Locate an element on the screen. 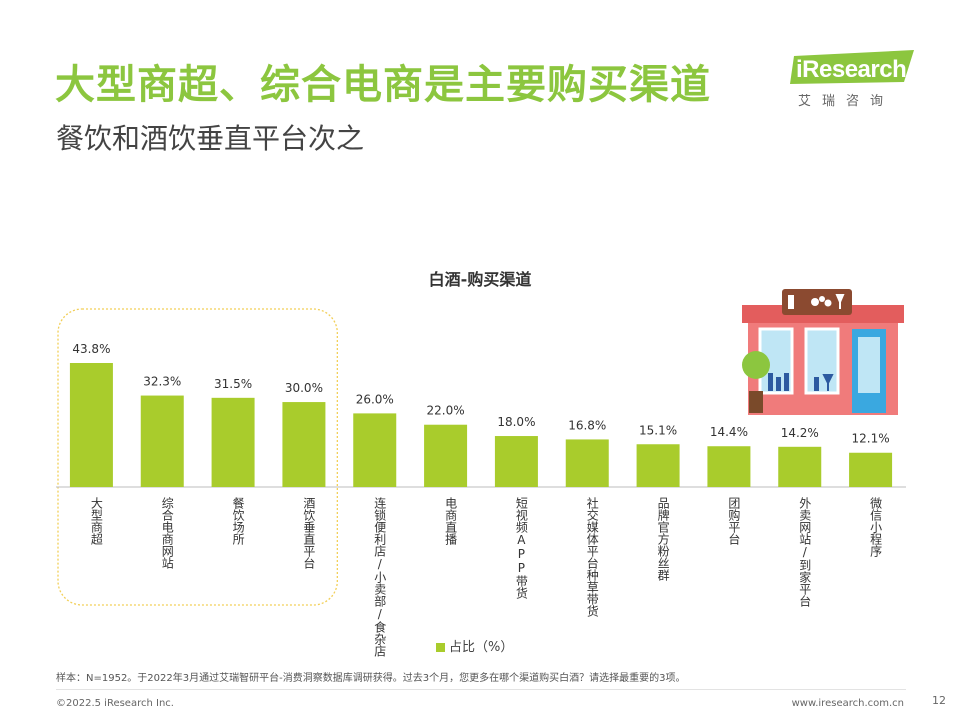 The height and width of the screenshot is (720, 960). logo-brand: iResearch is located at coordinates (851, 69).